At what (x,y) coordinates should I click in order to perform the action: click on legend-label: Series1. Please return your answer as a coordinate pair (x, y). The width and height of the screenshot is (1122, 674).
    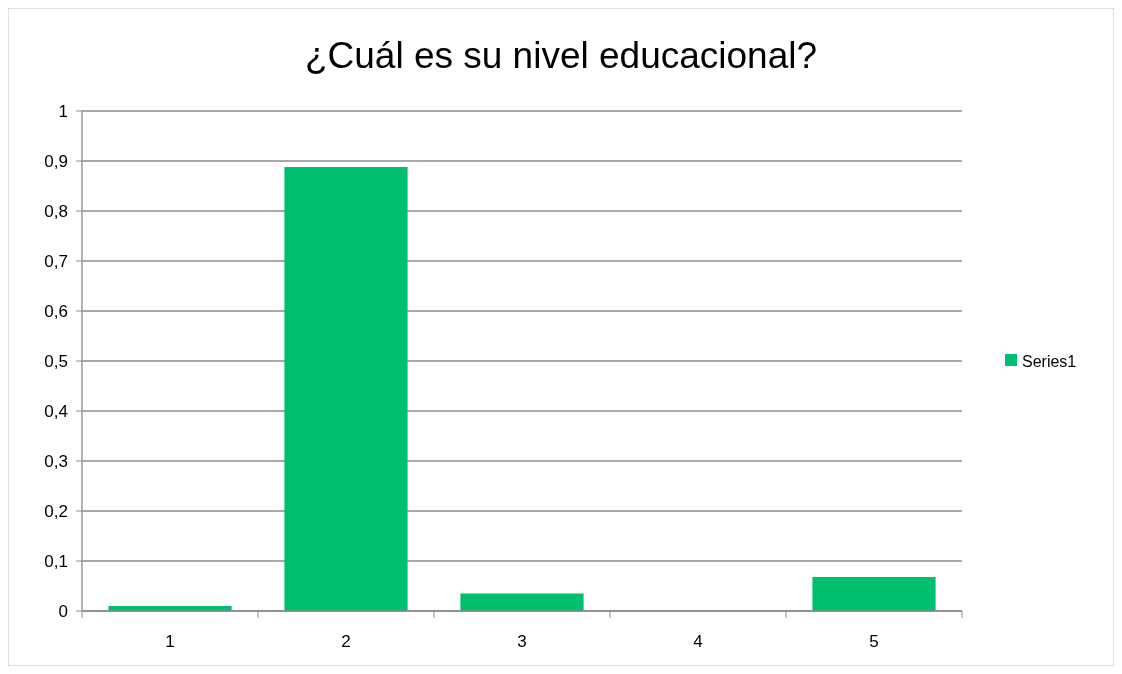
    Looking at the image, I should click on (1049, 361).